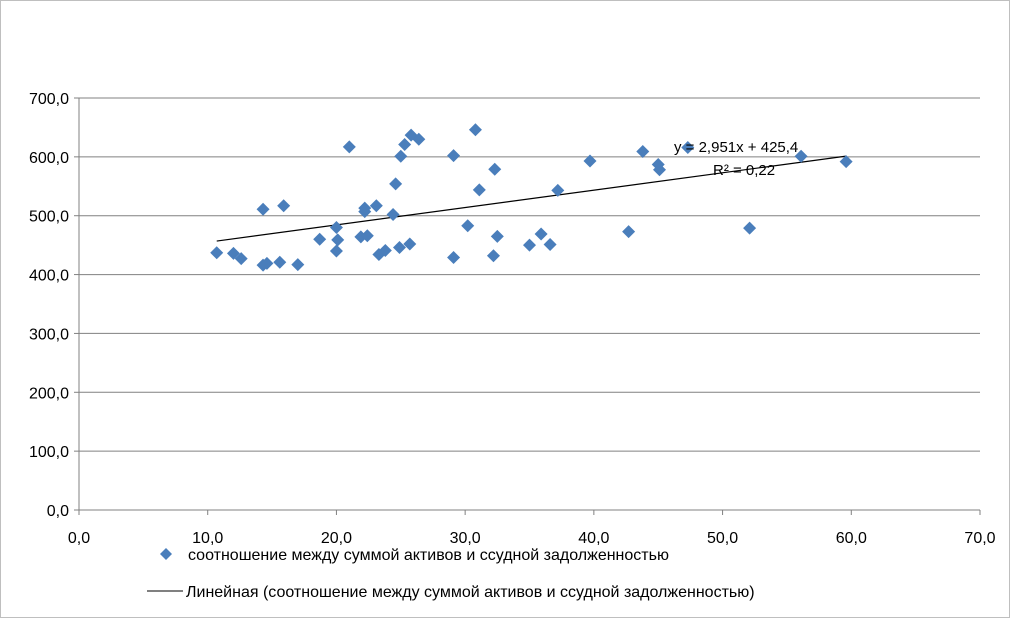  I want to click on x-tick-label: 40,0, so click(593, 538).